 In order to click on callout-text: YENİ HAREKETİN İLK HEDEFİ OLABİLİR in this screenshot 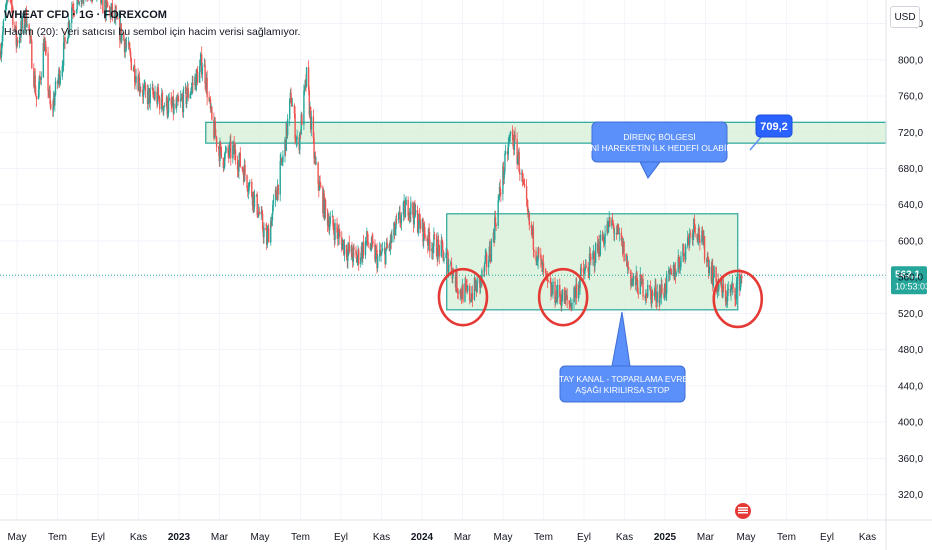, I will do `click(659, 148)`.